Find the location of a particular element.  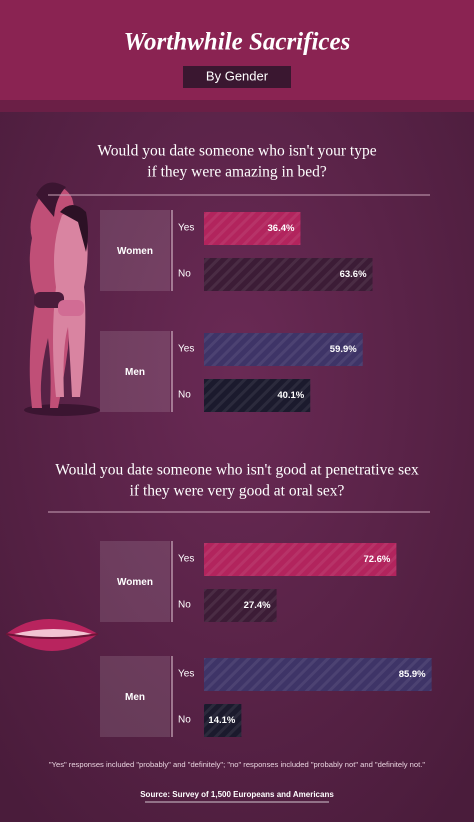

title: Worthwhile Sacrifices is located at coordinates (237, 42).